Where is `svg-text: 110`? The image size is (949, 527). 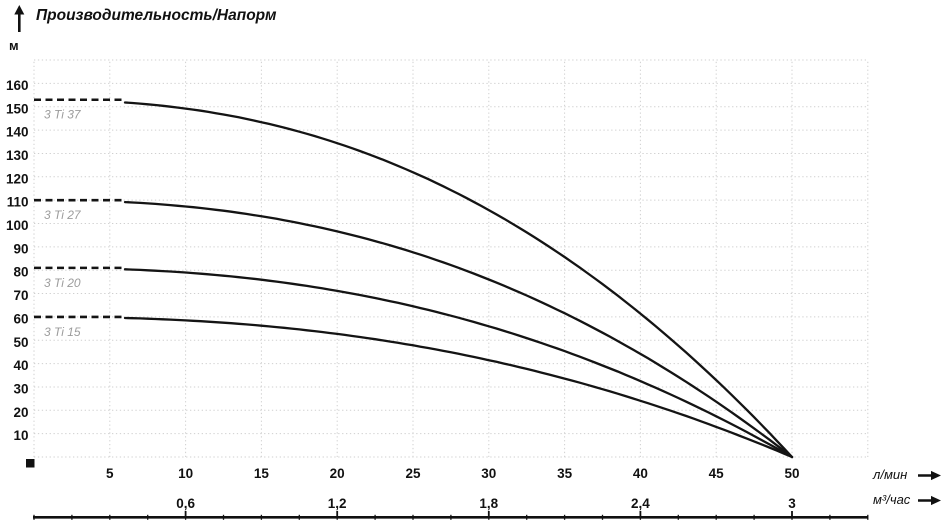 svg-text: 110 is located at coordinates (18, 202).